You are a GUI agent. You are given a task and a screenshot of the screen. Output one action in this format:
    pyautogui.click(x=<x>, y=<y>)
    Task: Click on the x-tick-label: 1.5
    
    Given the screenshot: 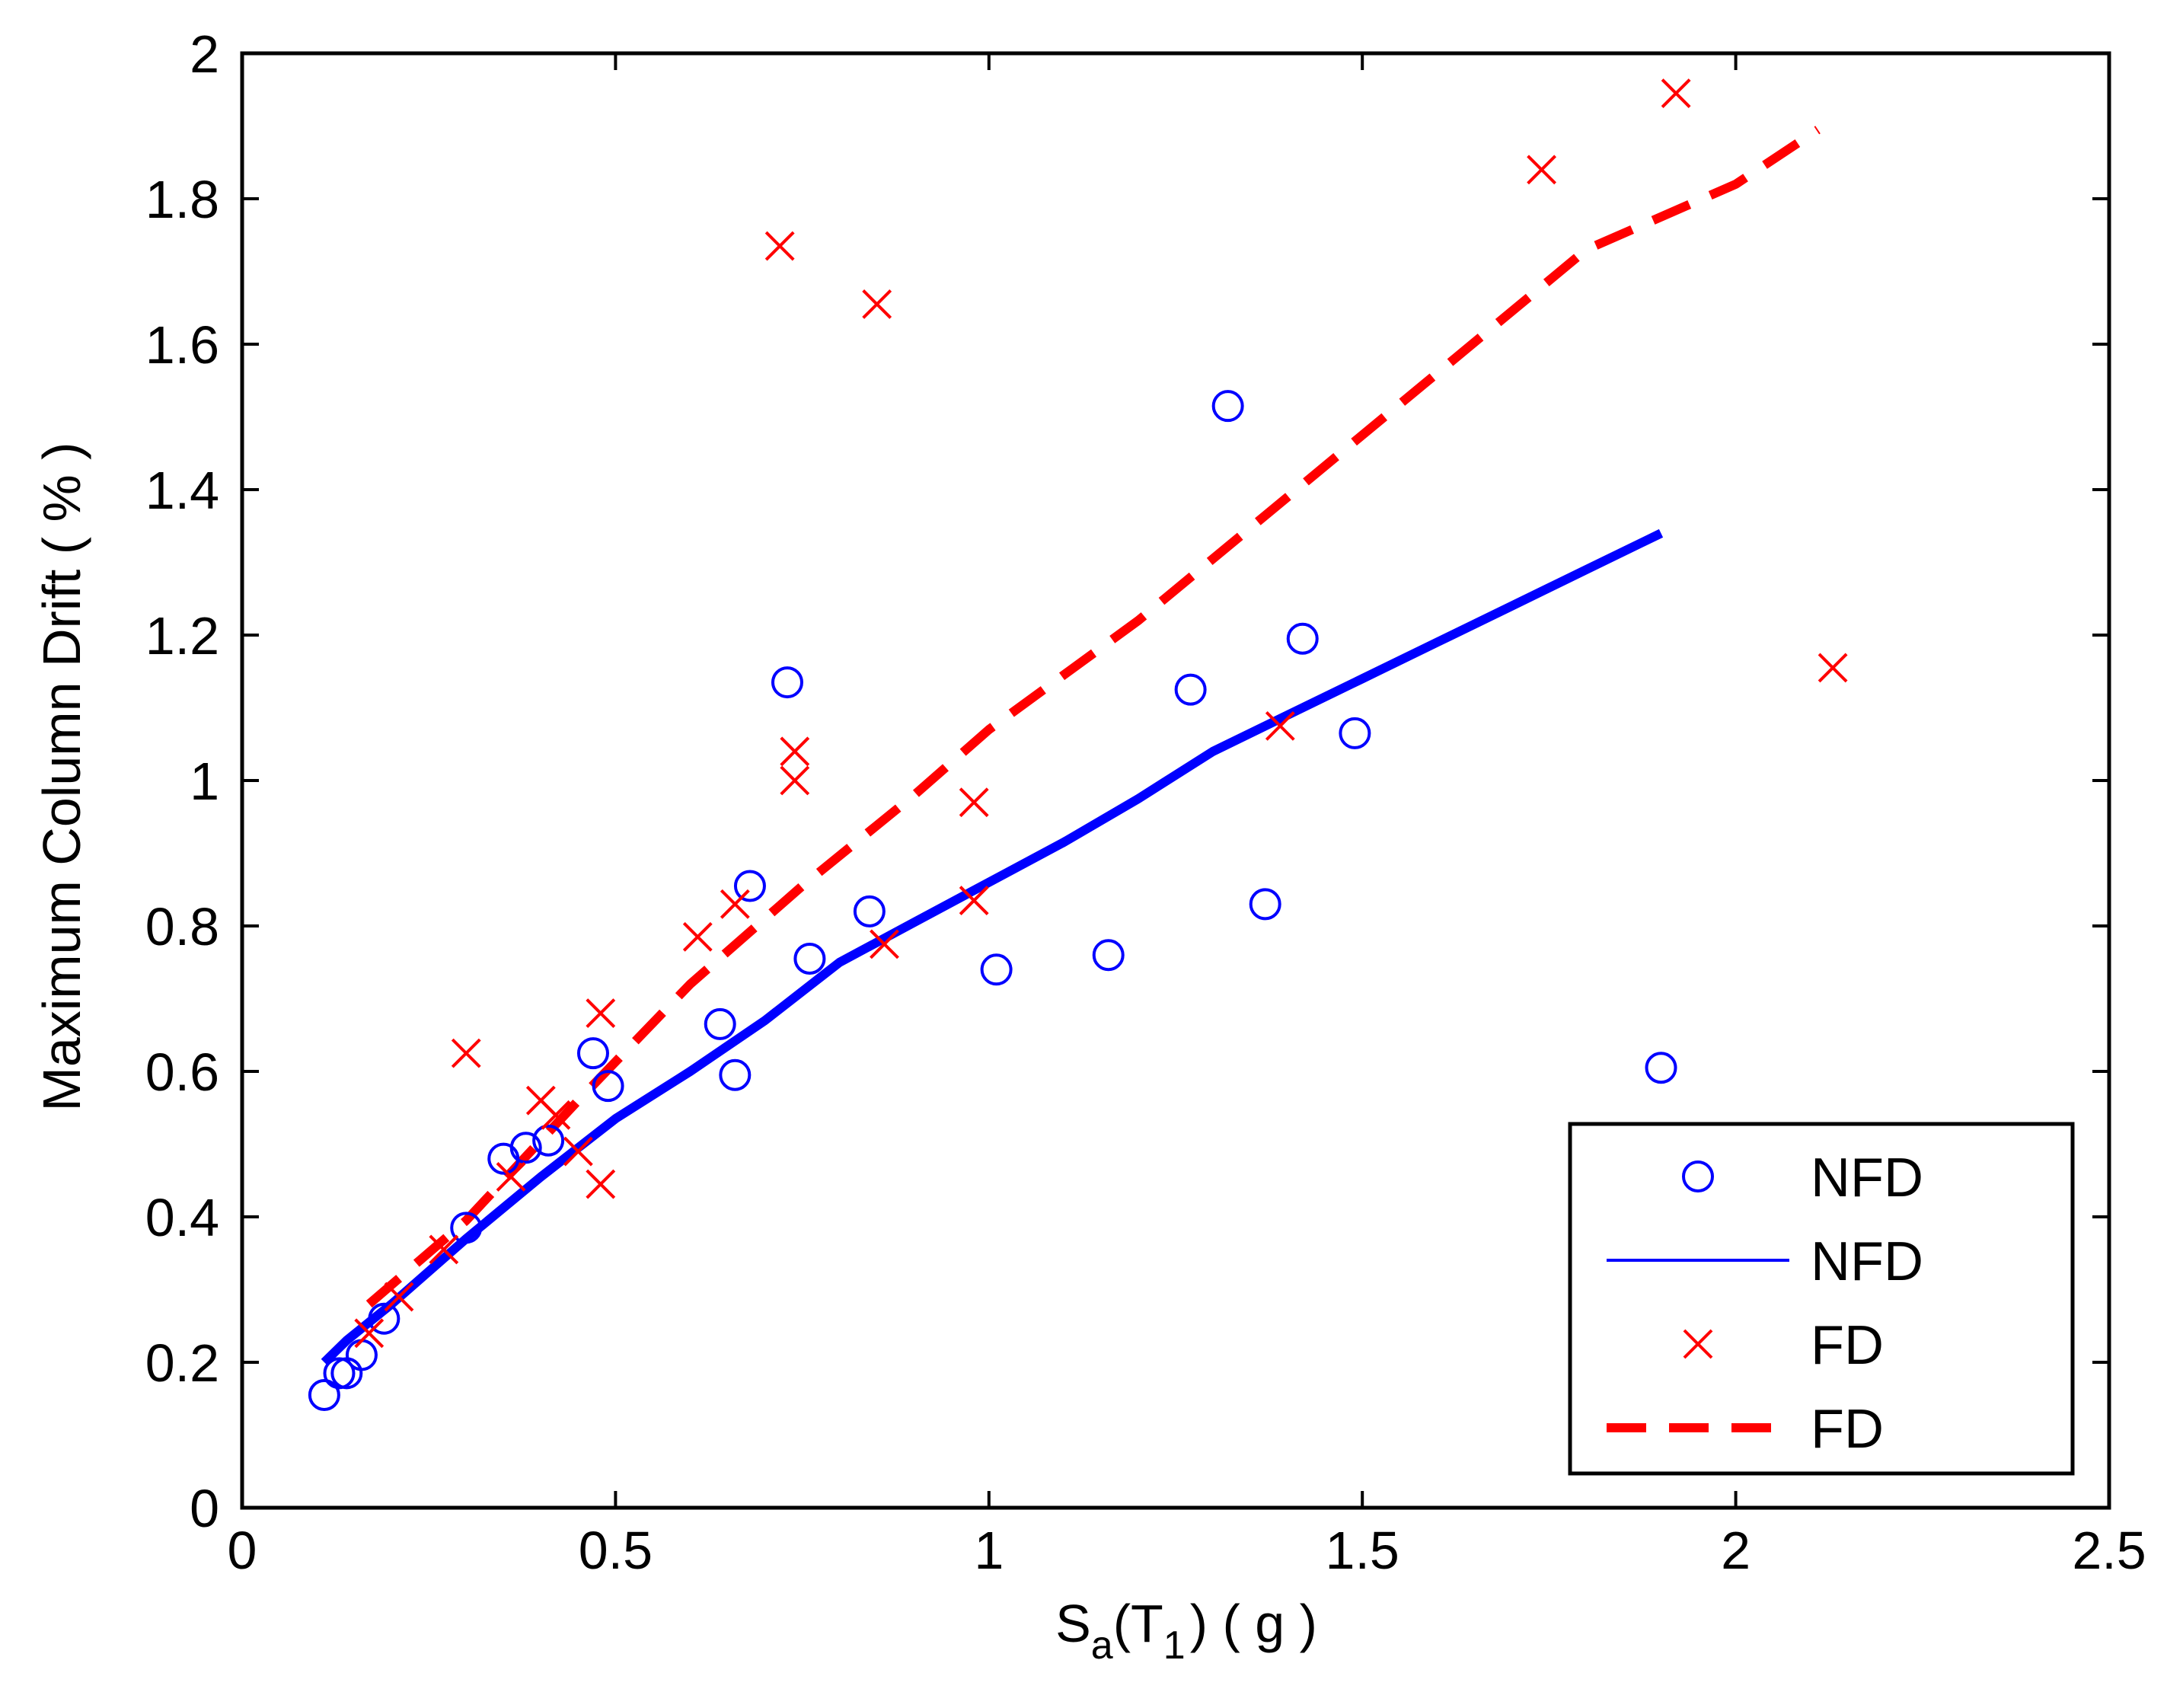 What is the action you would take?
    pyautogui.click(x=1362, y=1550)
    